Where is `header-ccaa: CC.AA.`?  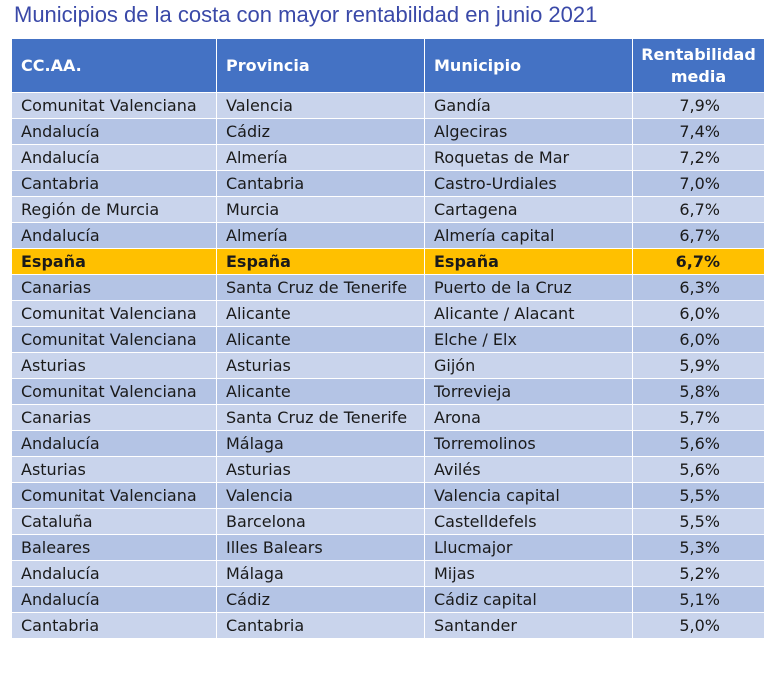 header-ccaa: CC.AA. is located at coordinates (114, 65).